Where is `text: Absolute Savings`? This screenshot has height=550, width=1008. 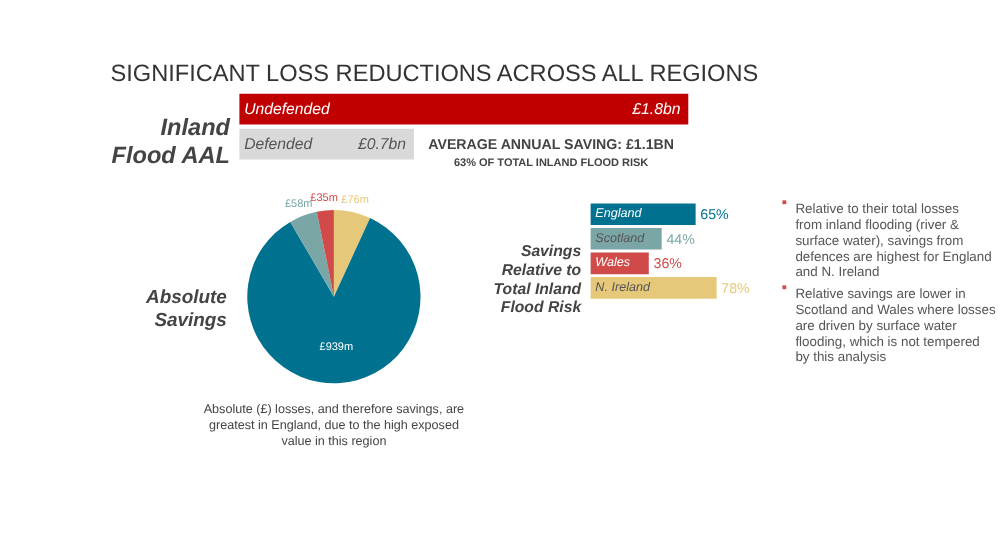
text: Absolute Savings is located at coordinates (185, 309).